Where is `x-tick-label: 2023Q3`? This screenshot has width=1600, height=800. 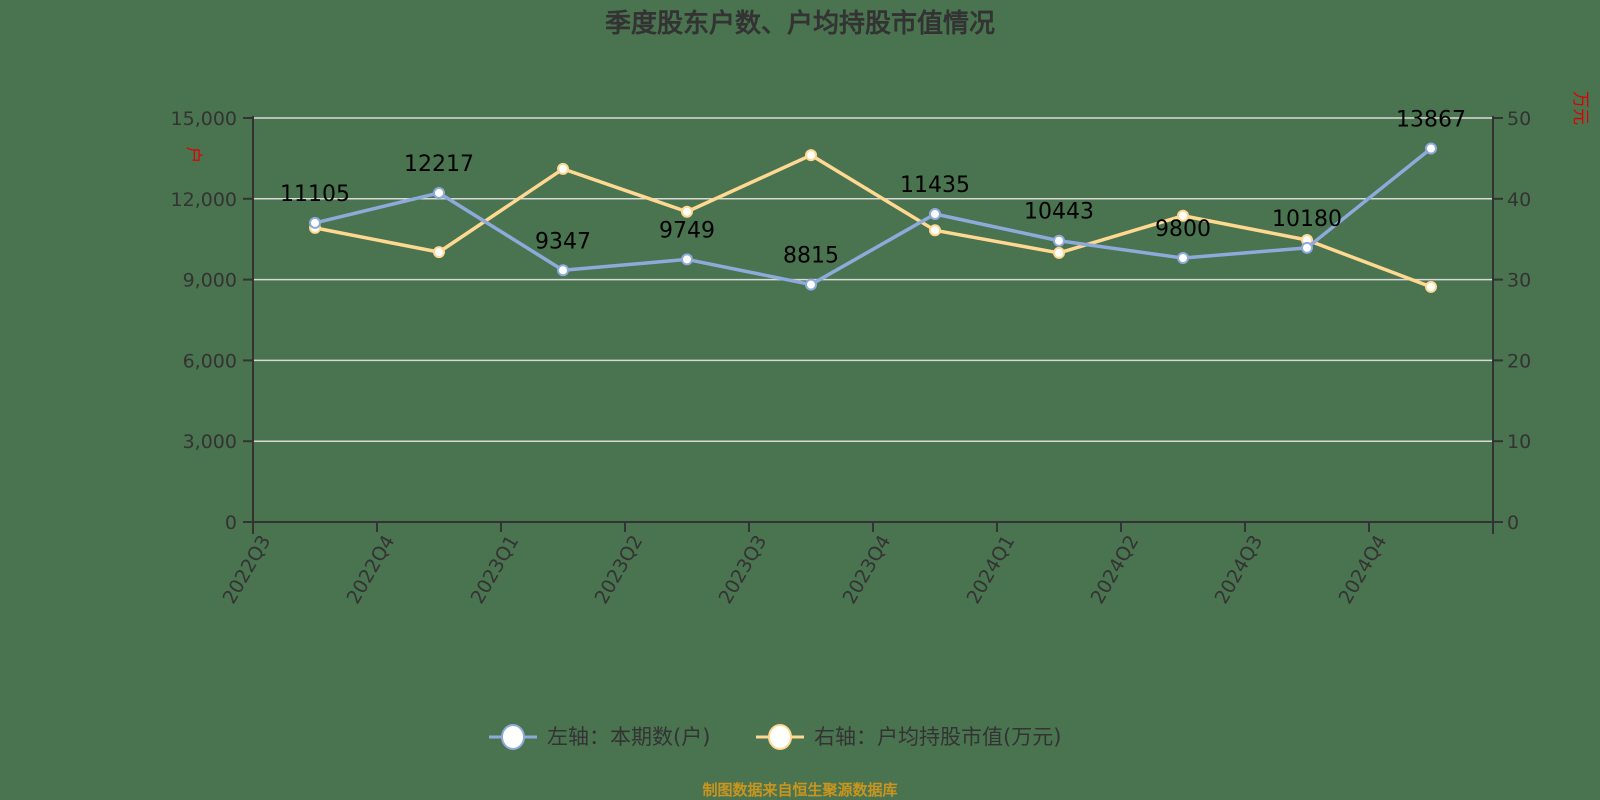 x-tick-label: 2023Q3 is located at coordinates (743, 570).